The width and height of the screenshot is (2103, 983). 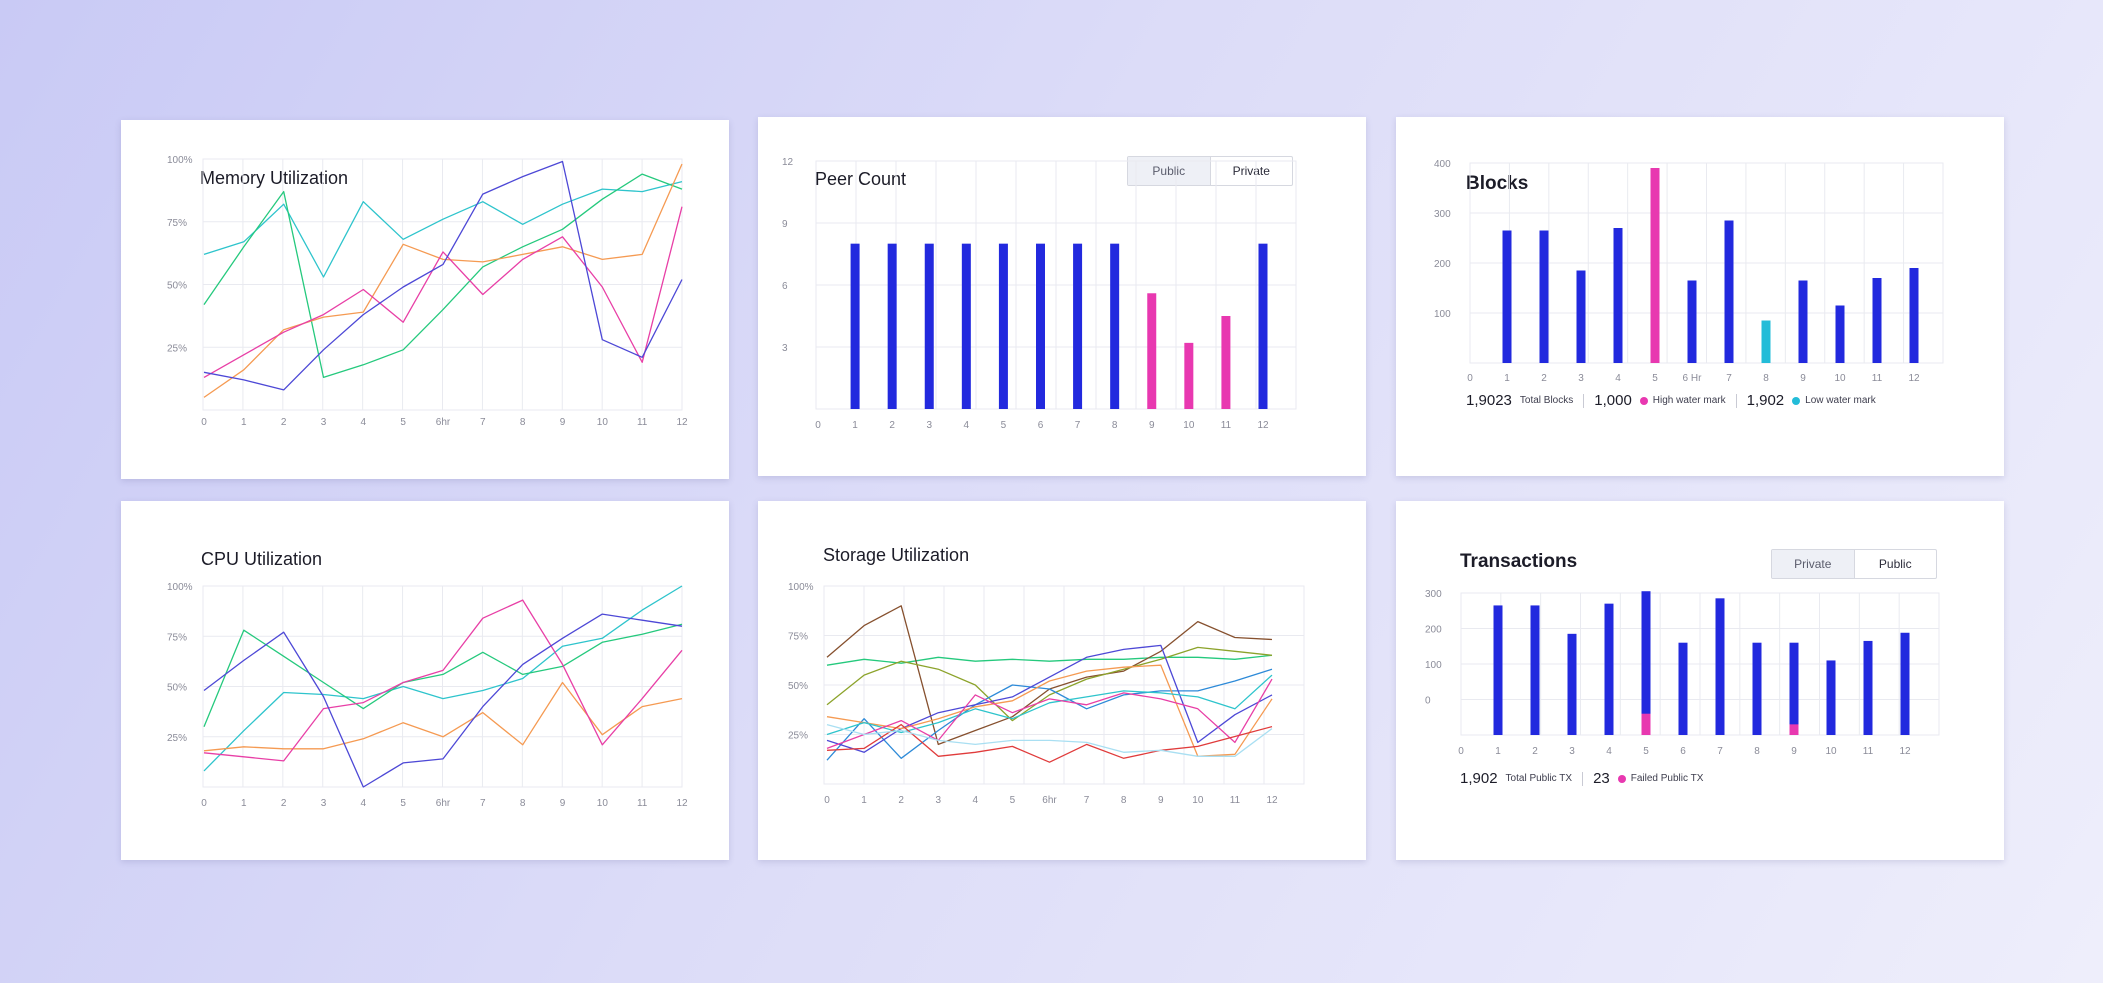 What do you see at coordinates (896, 555) in the screenshot?
I see `storage-utilization-title: Storage Utilization` at bounding box center [896, 555].